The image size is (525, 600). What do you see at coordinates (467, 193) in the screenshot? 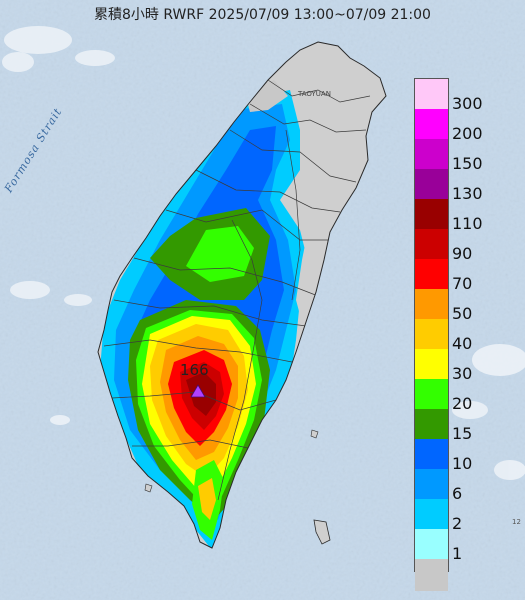
I see `legend-label: 130` at bounding box center [467, 193].